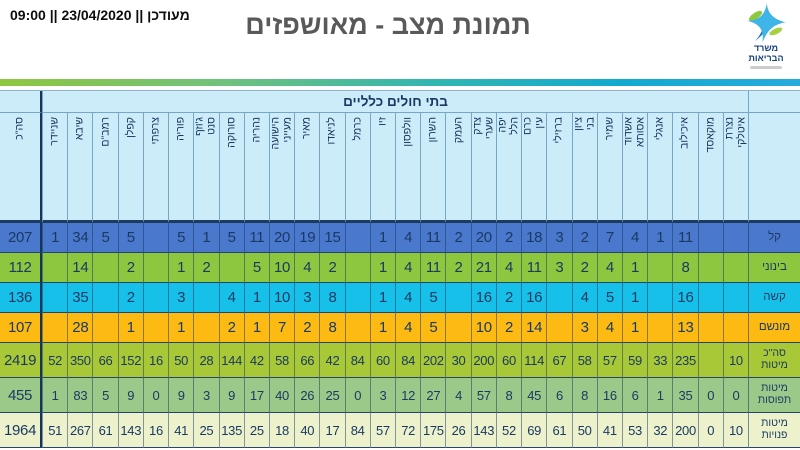 The image size is (800, 450). I want to click on value-cell-r1-c20, so click(231, 268).